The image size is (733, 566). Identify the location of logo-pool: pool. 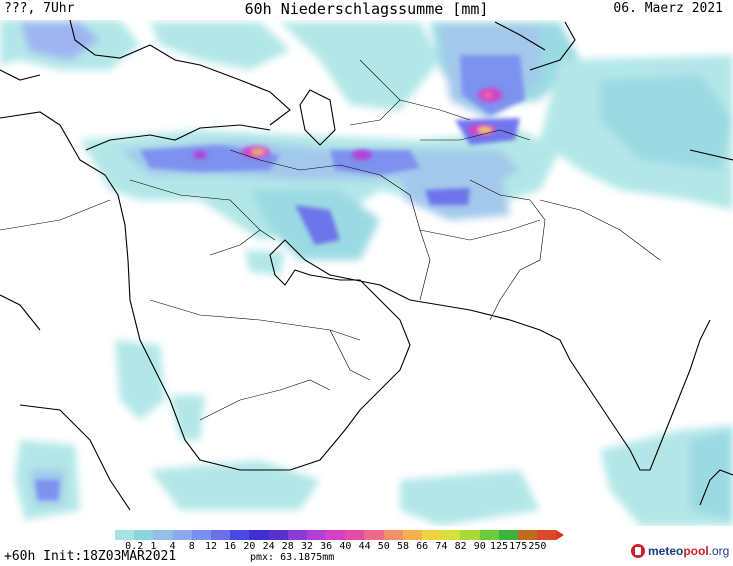
(696, 551).